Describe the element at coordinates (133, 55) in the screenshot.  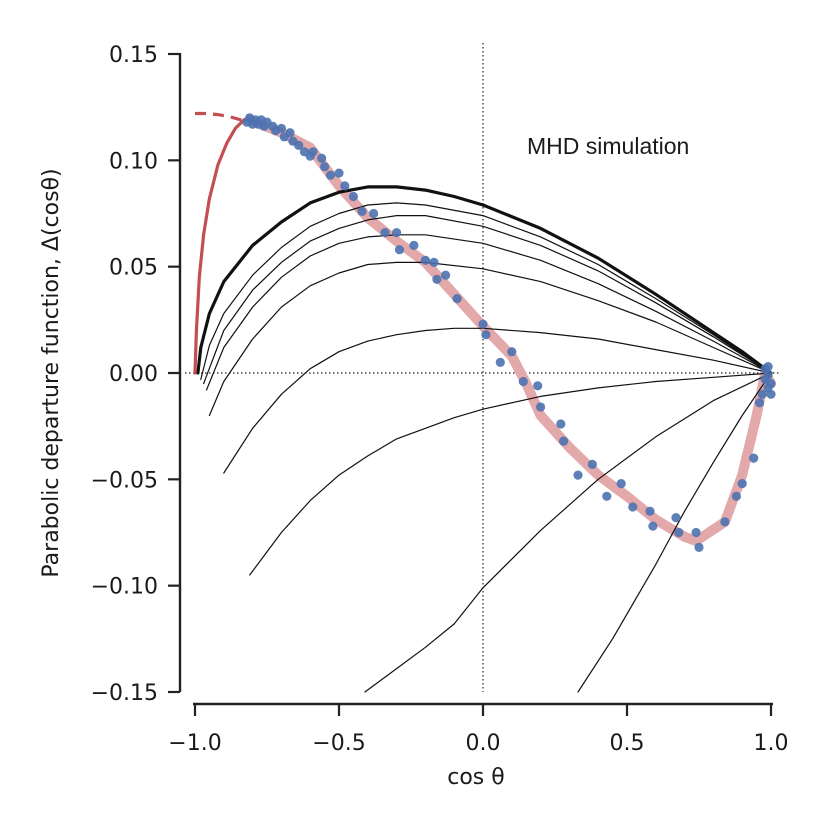
I see `y-tick-label-6: 0.15` at that location.